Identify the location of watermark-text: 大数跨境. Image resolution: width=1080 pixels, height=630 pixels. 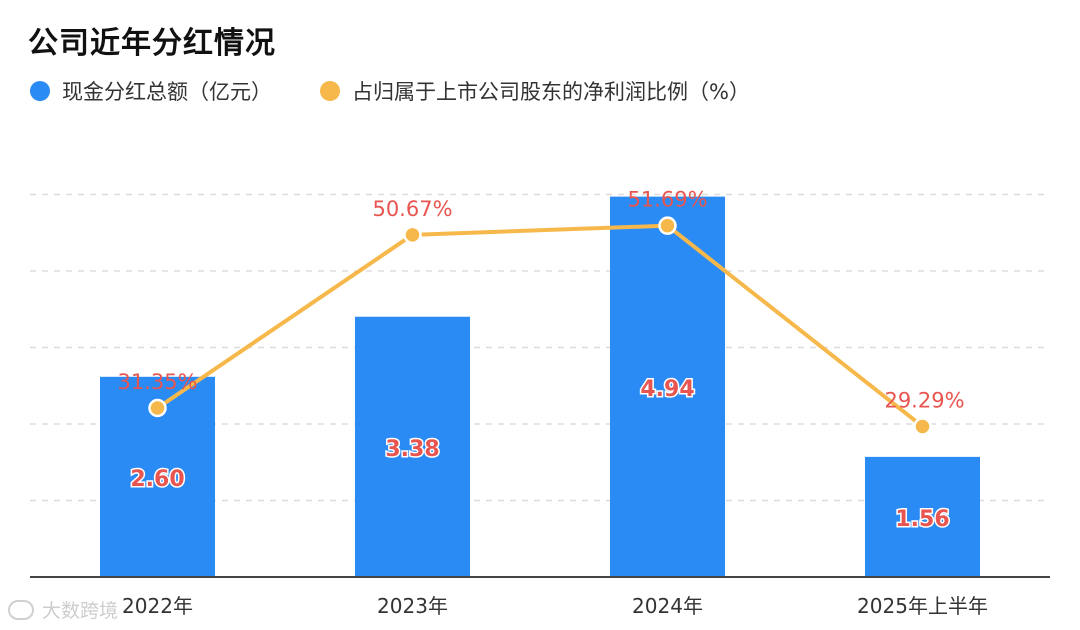
(80, 611).